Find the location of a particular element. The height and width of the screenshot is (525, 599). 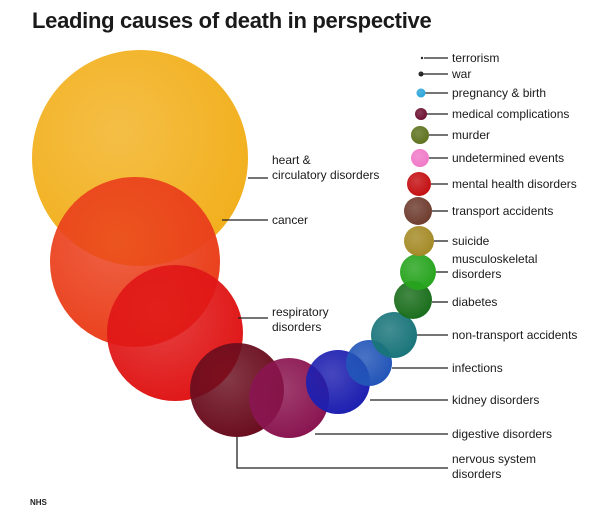

diabetes-label: diabetes is located at coordinates (474, 302).